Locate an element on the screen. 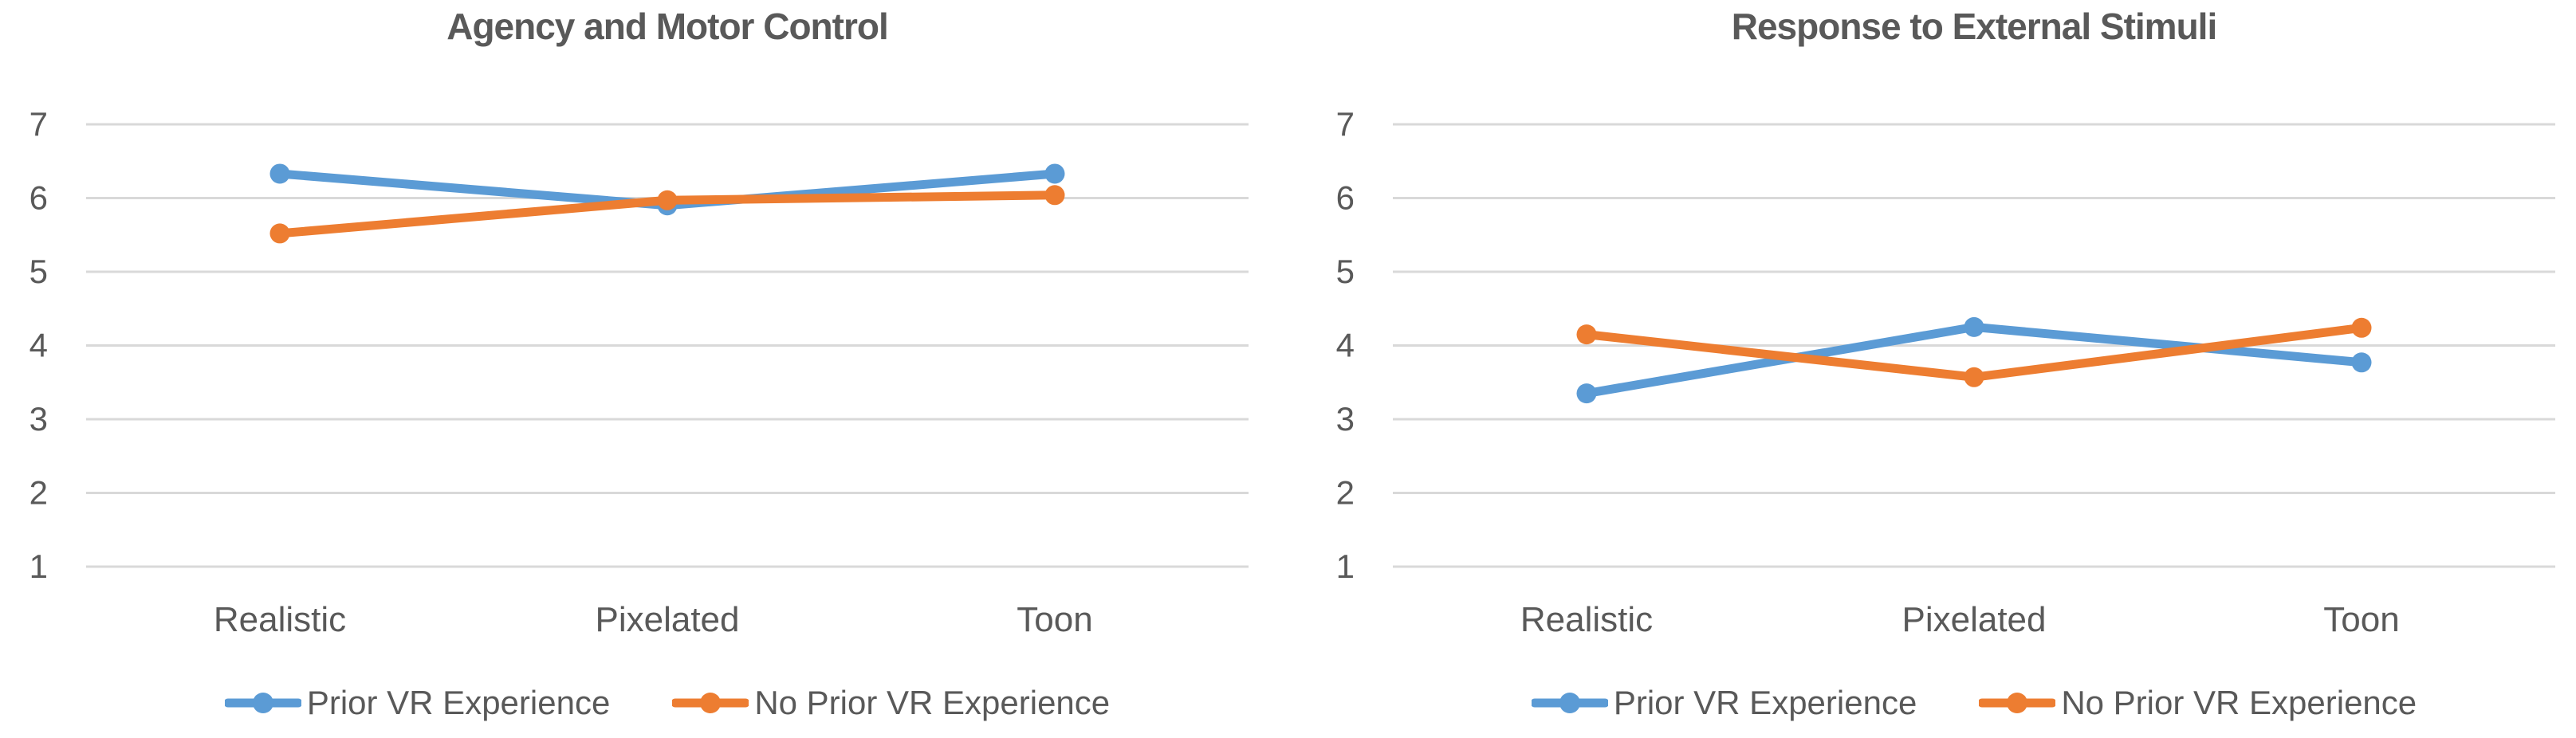 This screenshot has height=738, width=2576. chart-title: Response to External Stimuli is located at coordinates (1974, 27).